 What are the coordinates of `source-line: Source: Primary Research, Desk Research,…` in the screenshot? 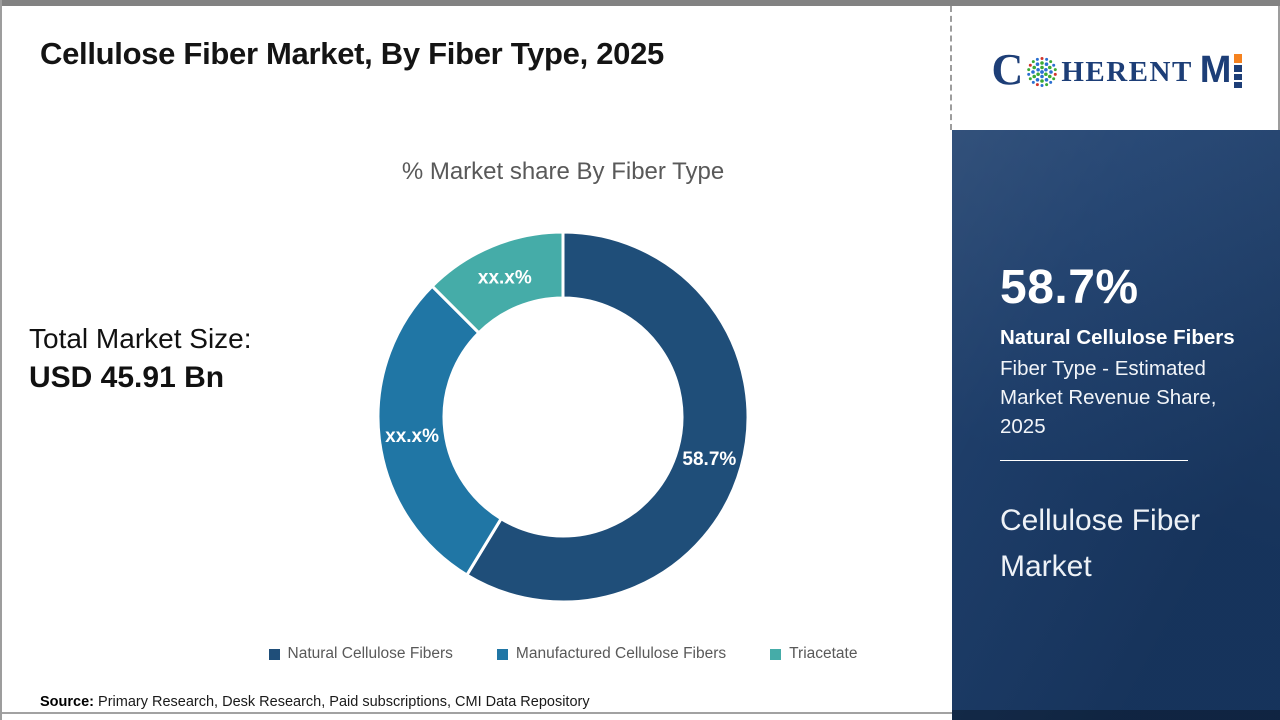 It's located at (315, 702).